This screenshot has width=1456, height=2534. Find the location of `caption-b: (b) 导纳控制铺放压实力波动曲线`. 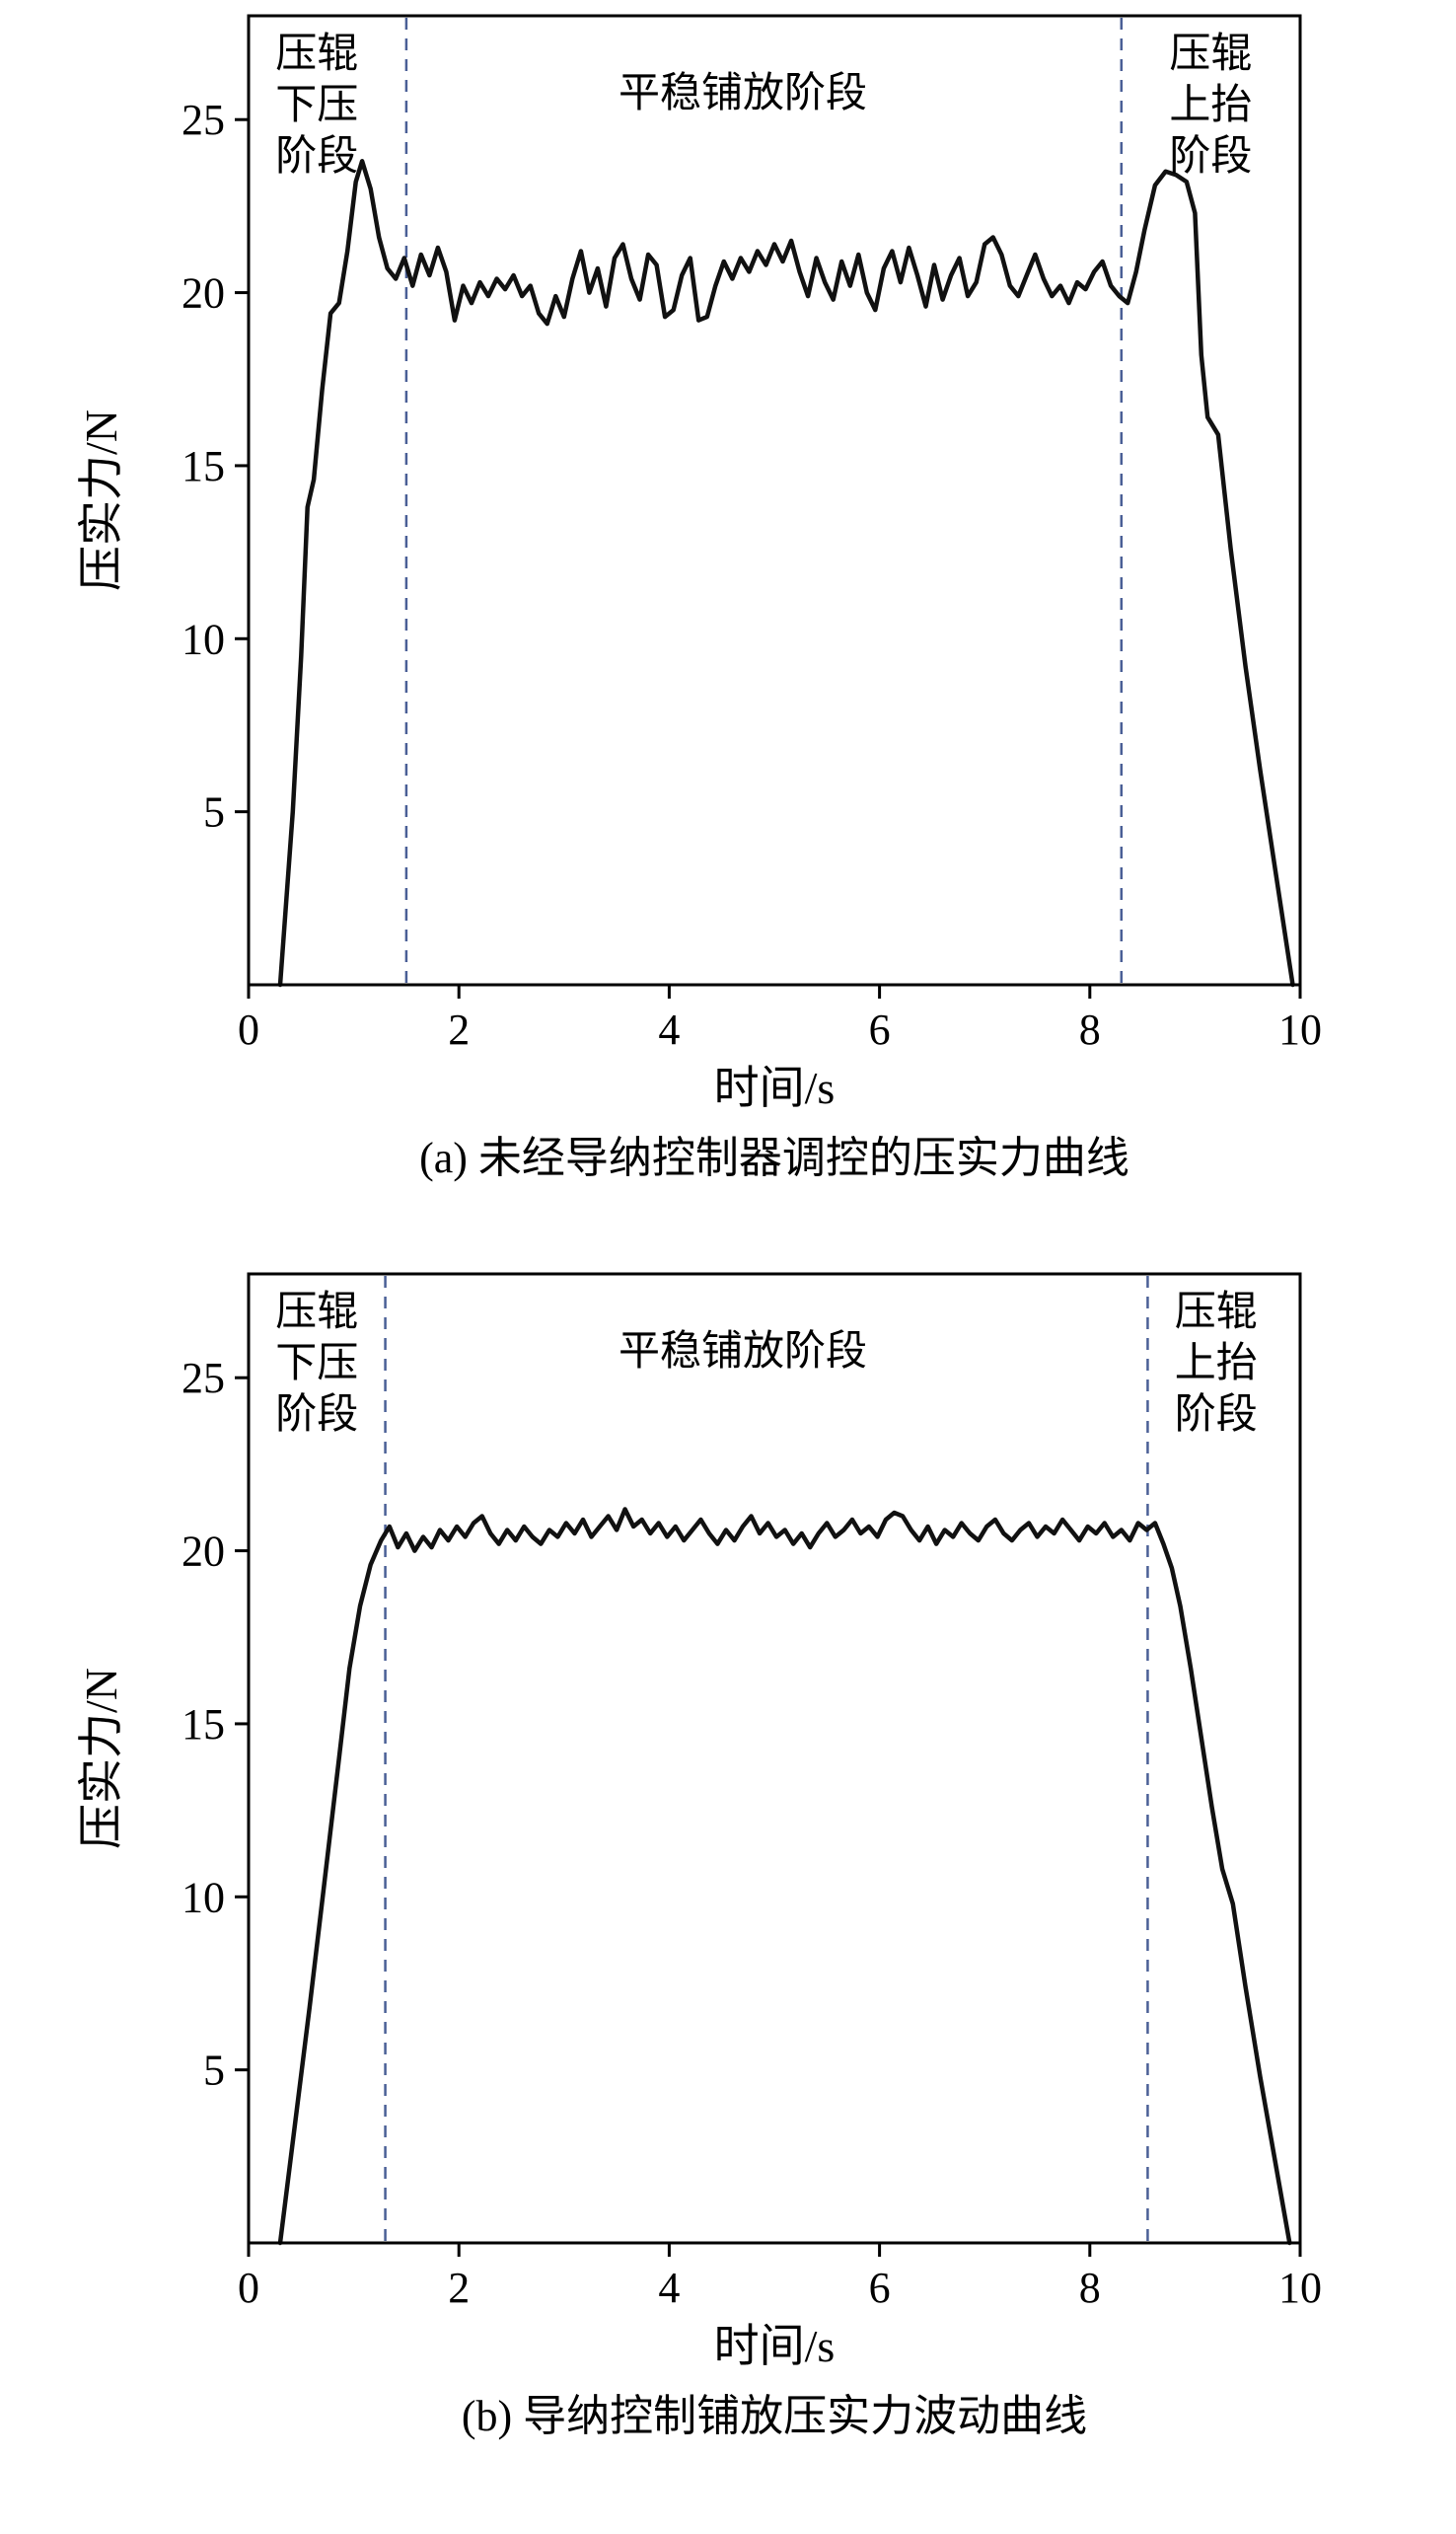

caption-b: (b) 导纳控制铺放压实力波动曲线 is located at coordinates (774, 2416).